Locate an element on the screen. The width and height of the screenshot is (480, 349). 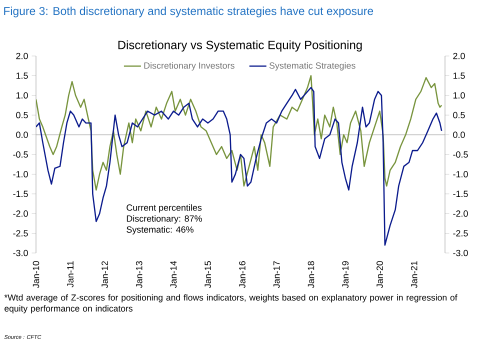
y2-tick-label: -1.0 is located at coordinates (460, 174).